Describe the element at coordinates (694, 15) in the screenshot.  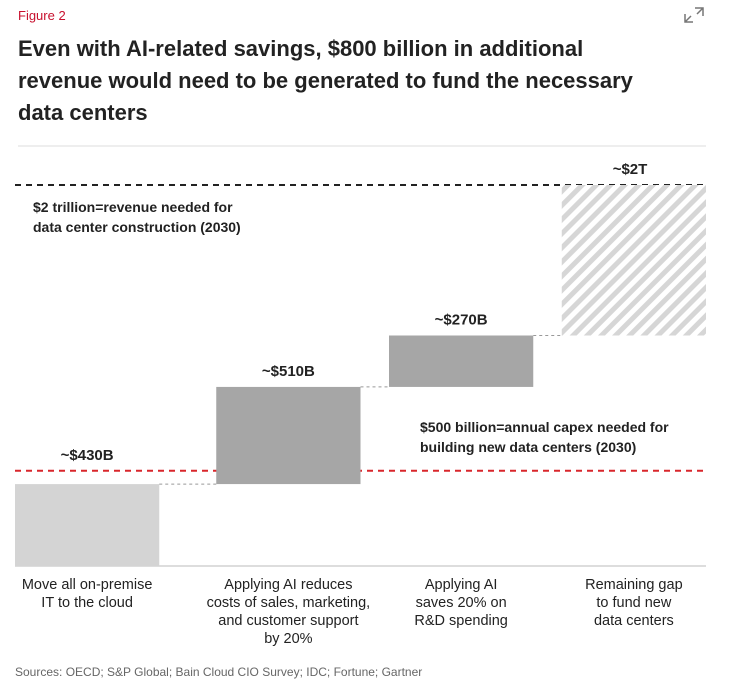
I see `expand-icon` at that location.